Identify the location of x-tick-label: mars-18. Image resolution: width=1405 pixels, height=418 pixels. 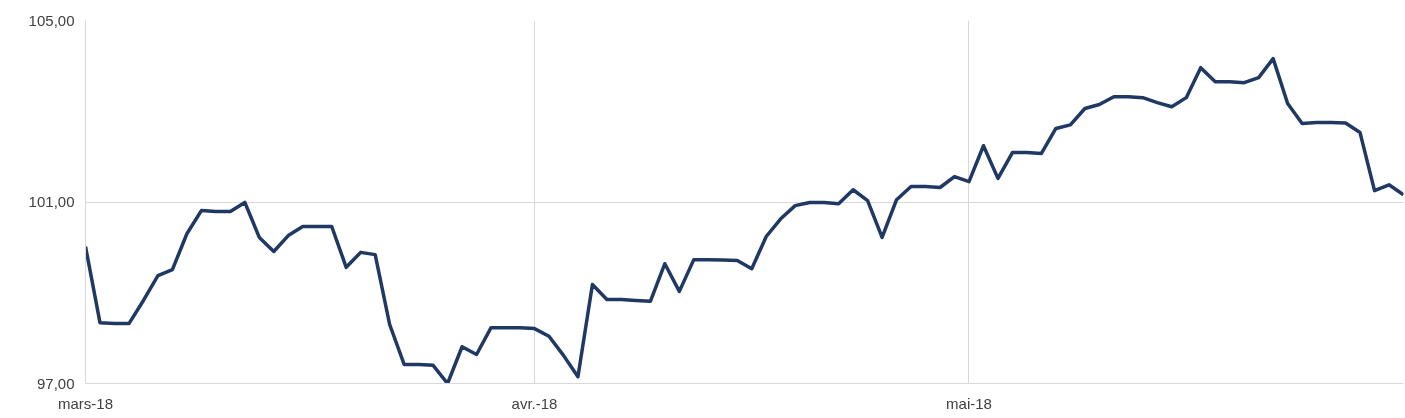
(85, 403).